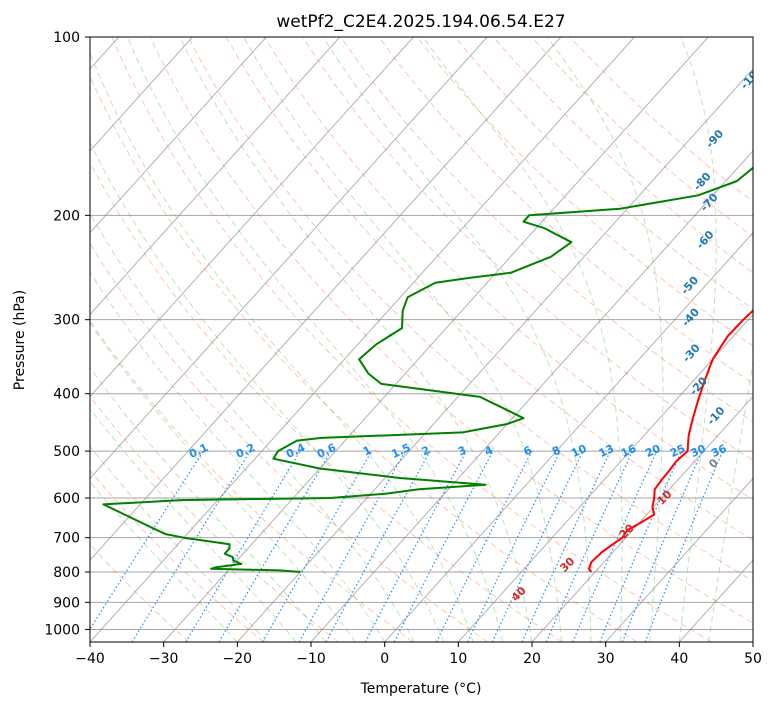 The image size is (775, 708). I want to click on mixing-ratio-label: 0.2, so click(245, 451).